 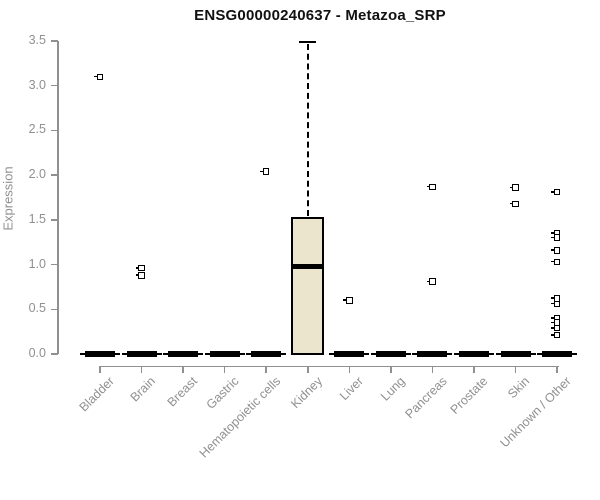 I want to click on y-tick-label: 0.5, so click(x=37, y=308).